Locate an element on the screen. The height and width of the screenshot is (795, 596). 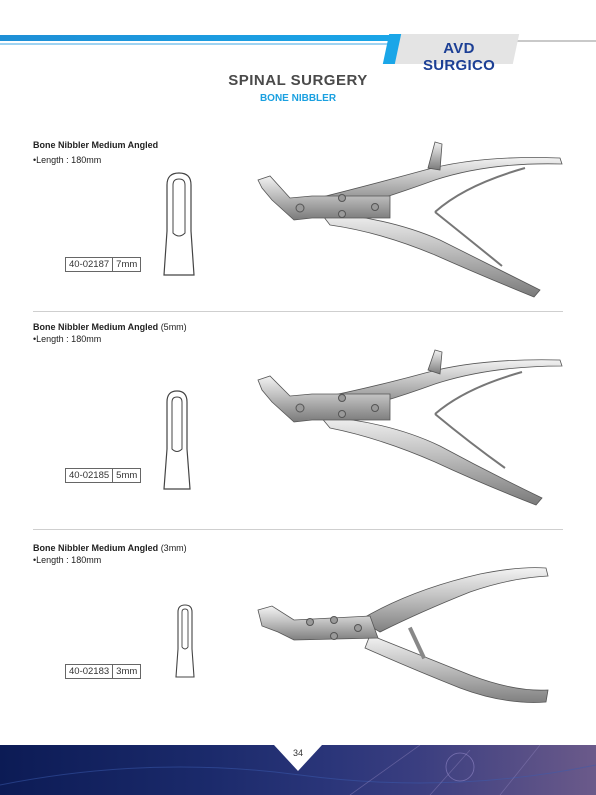
product-name: Bone Nibbler Medium Angled is located at coordinates (95, 145).